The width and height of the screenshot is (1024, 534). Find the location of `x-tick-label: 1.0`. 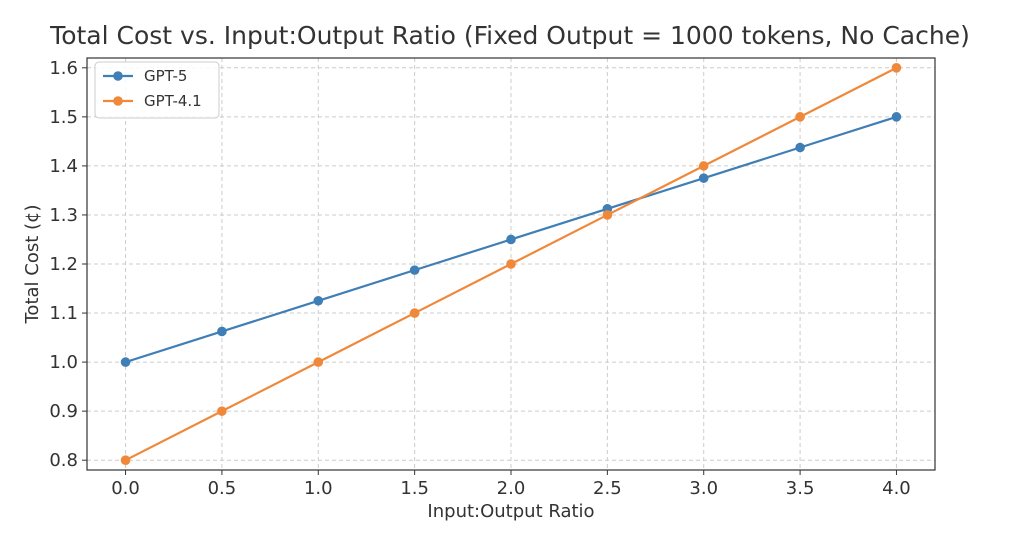

x-tick-label: 1.0 is located at coordinates (318, 488).